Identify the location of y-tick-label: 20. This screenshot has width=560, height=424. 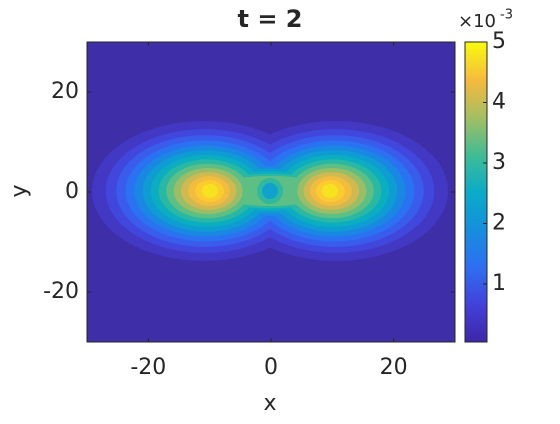
(65, 91).